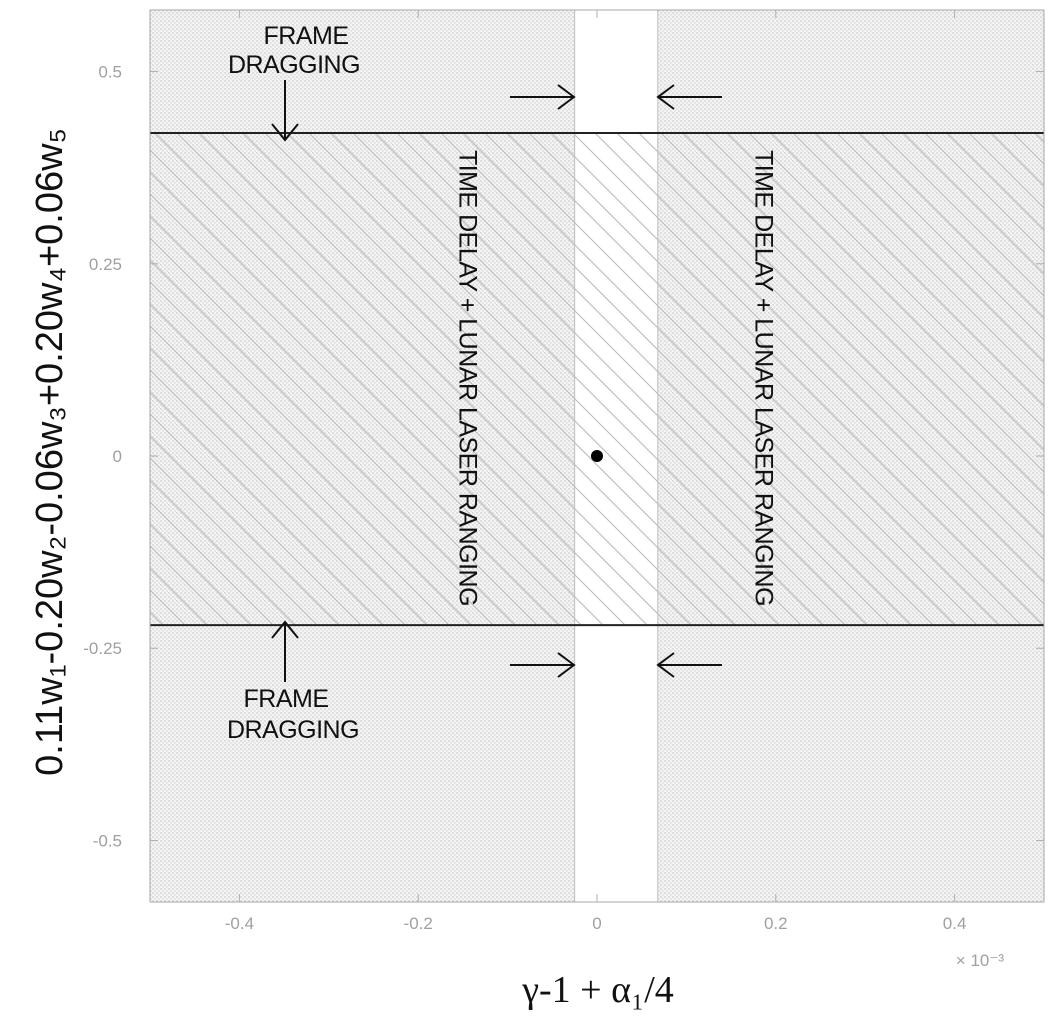  Describe the element at coordinates (117, 456) in the screenshot. I see `y-tick-label: 0` at that location.